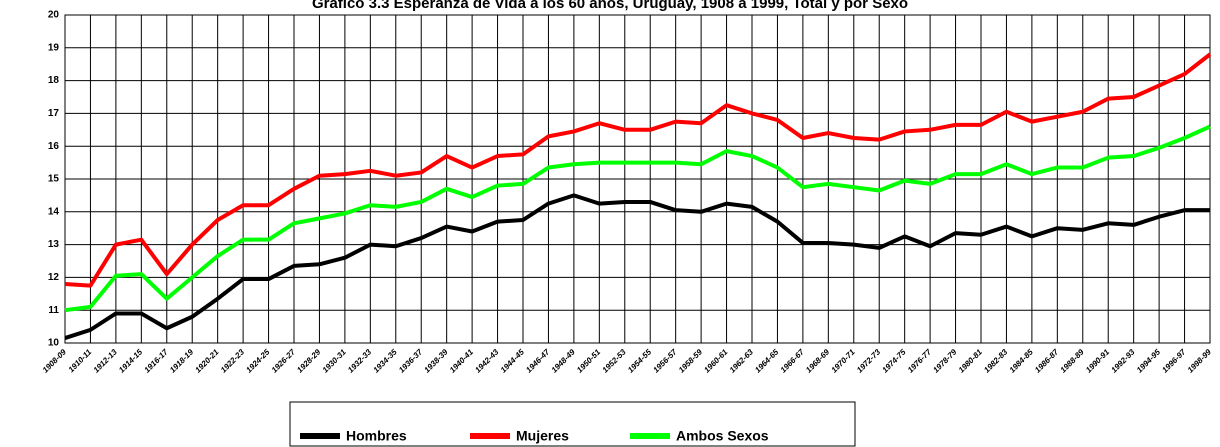 This screenshot has width=1220, height=447. Describe the element at coordinates (818, 361) in the screenshot. I see `x-tick-label: 1968-69` at that location.